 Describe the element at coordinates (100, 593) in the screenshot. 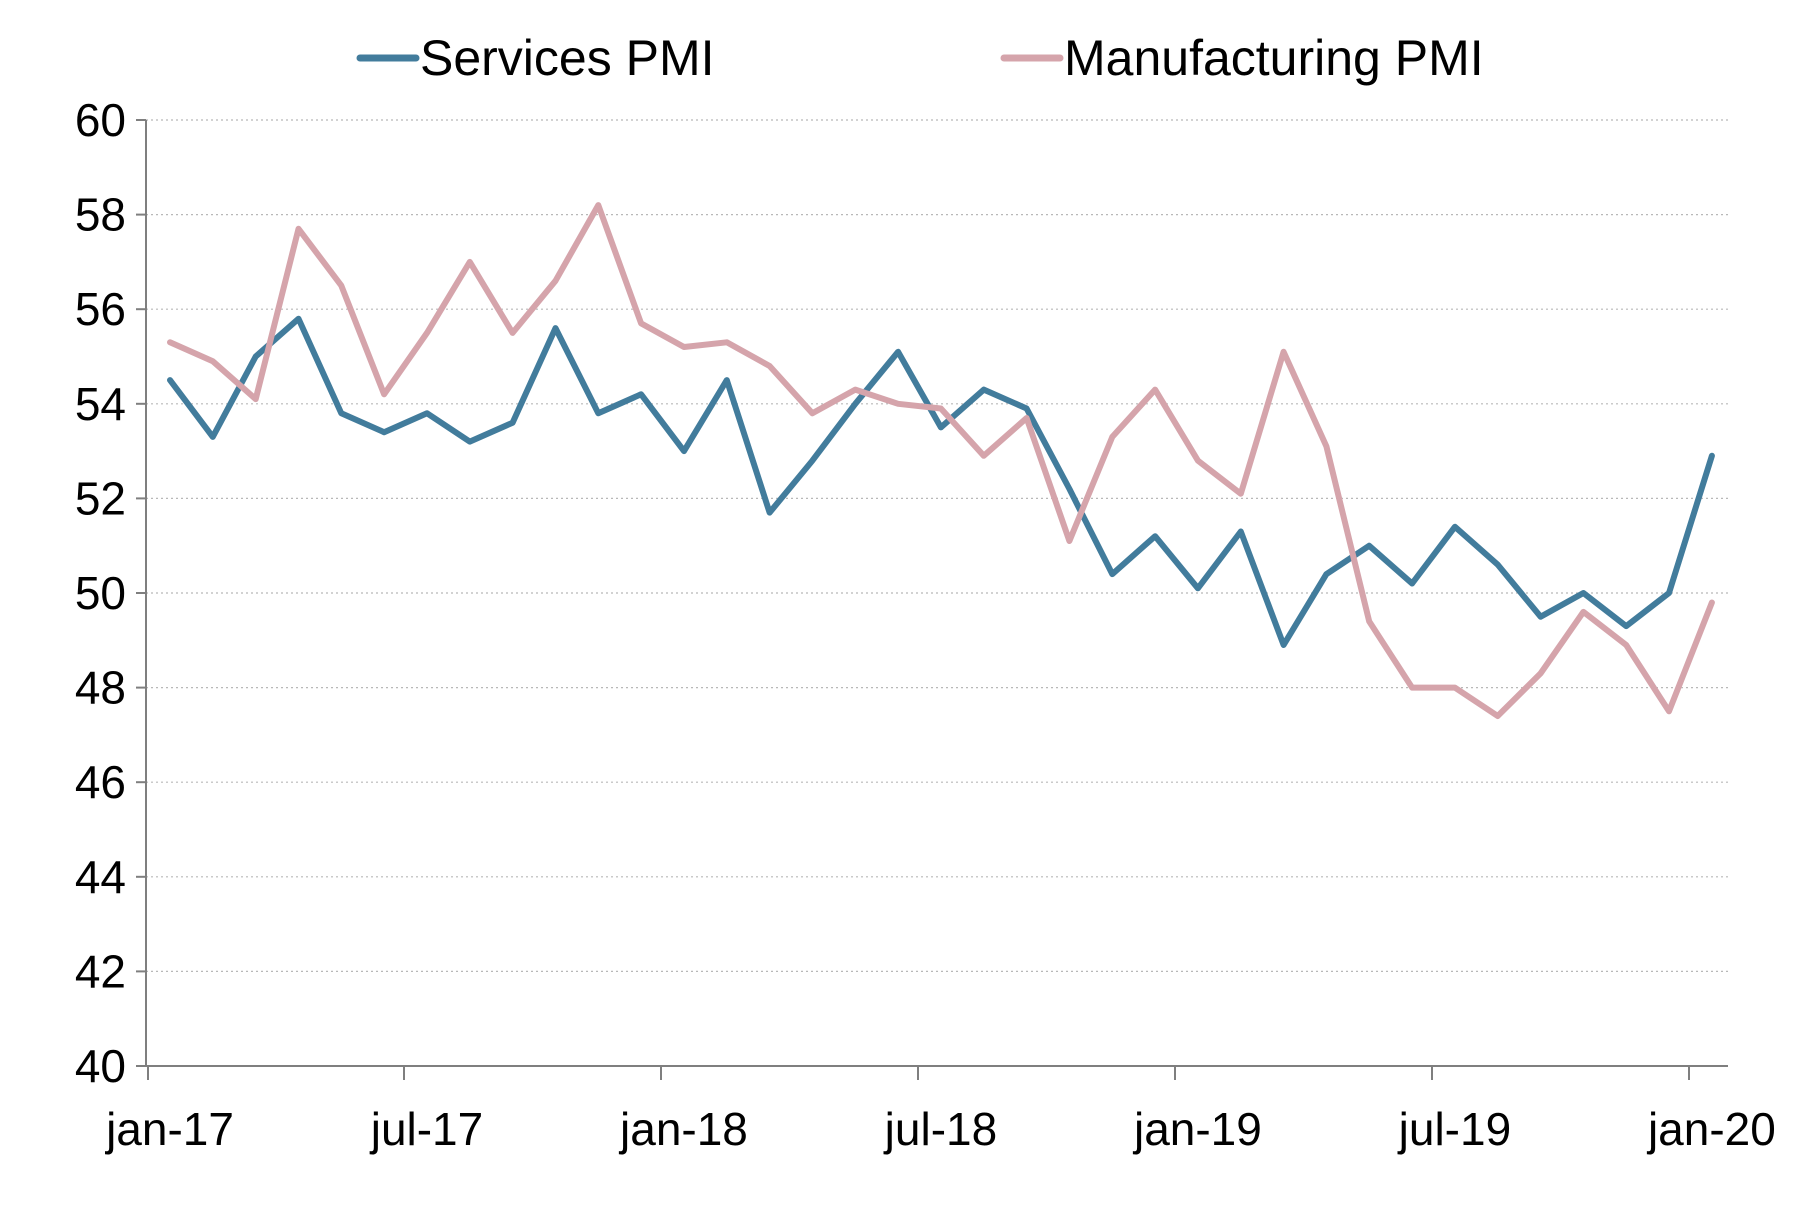

I see `y-tick-label: 50` at that location.